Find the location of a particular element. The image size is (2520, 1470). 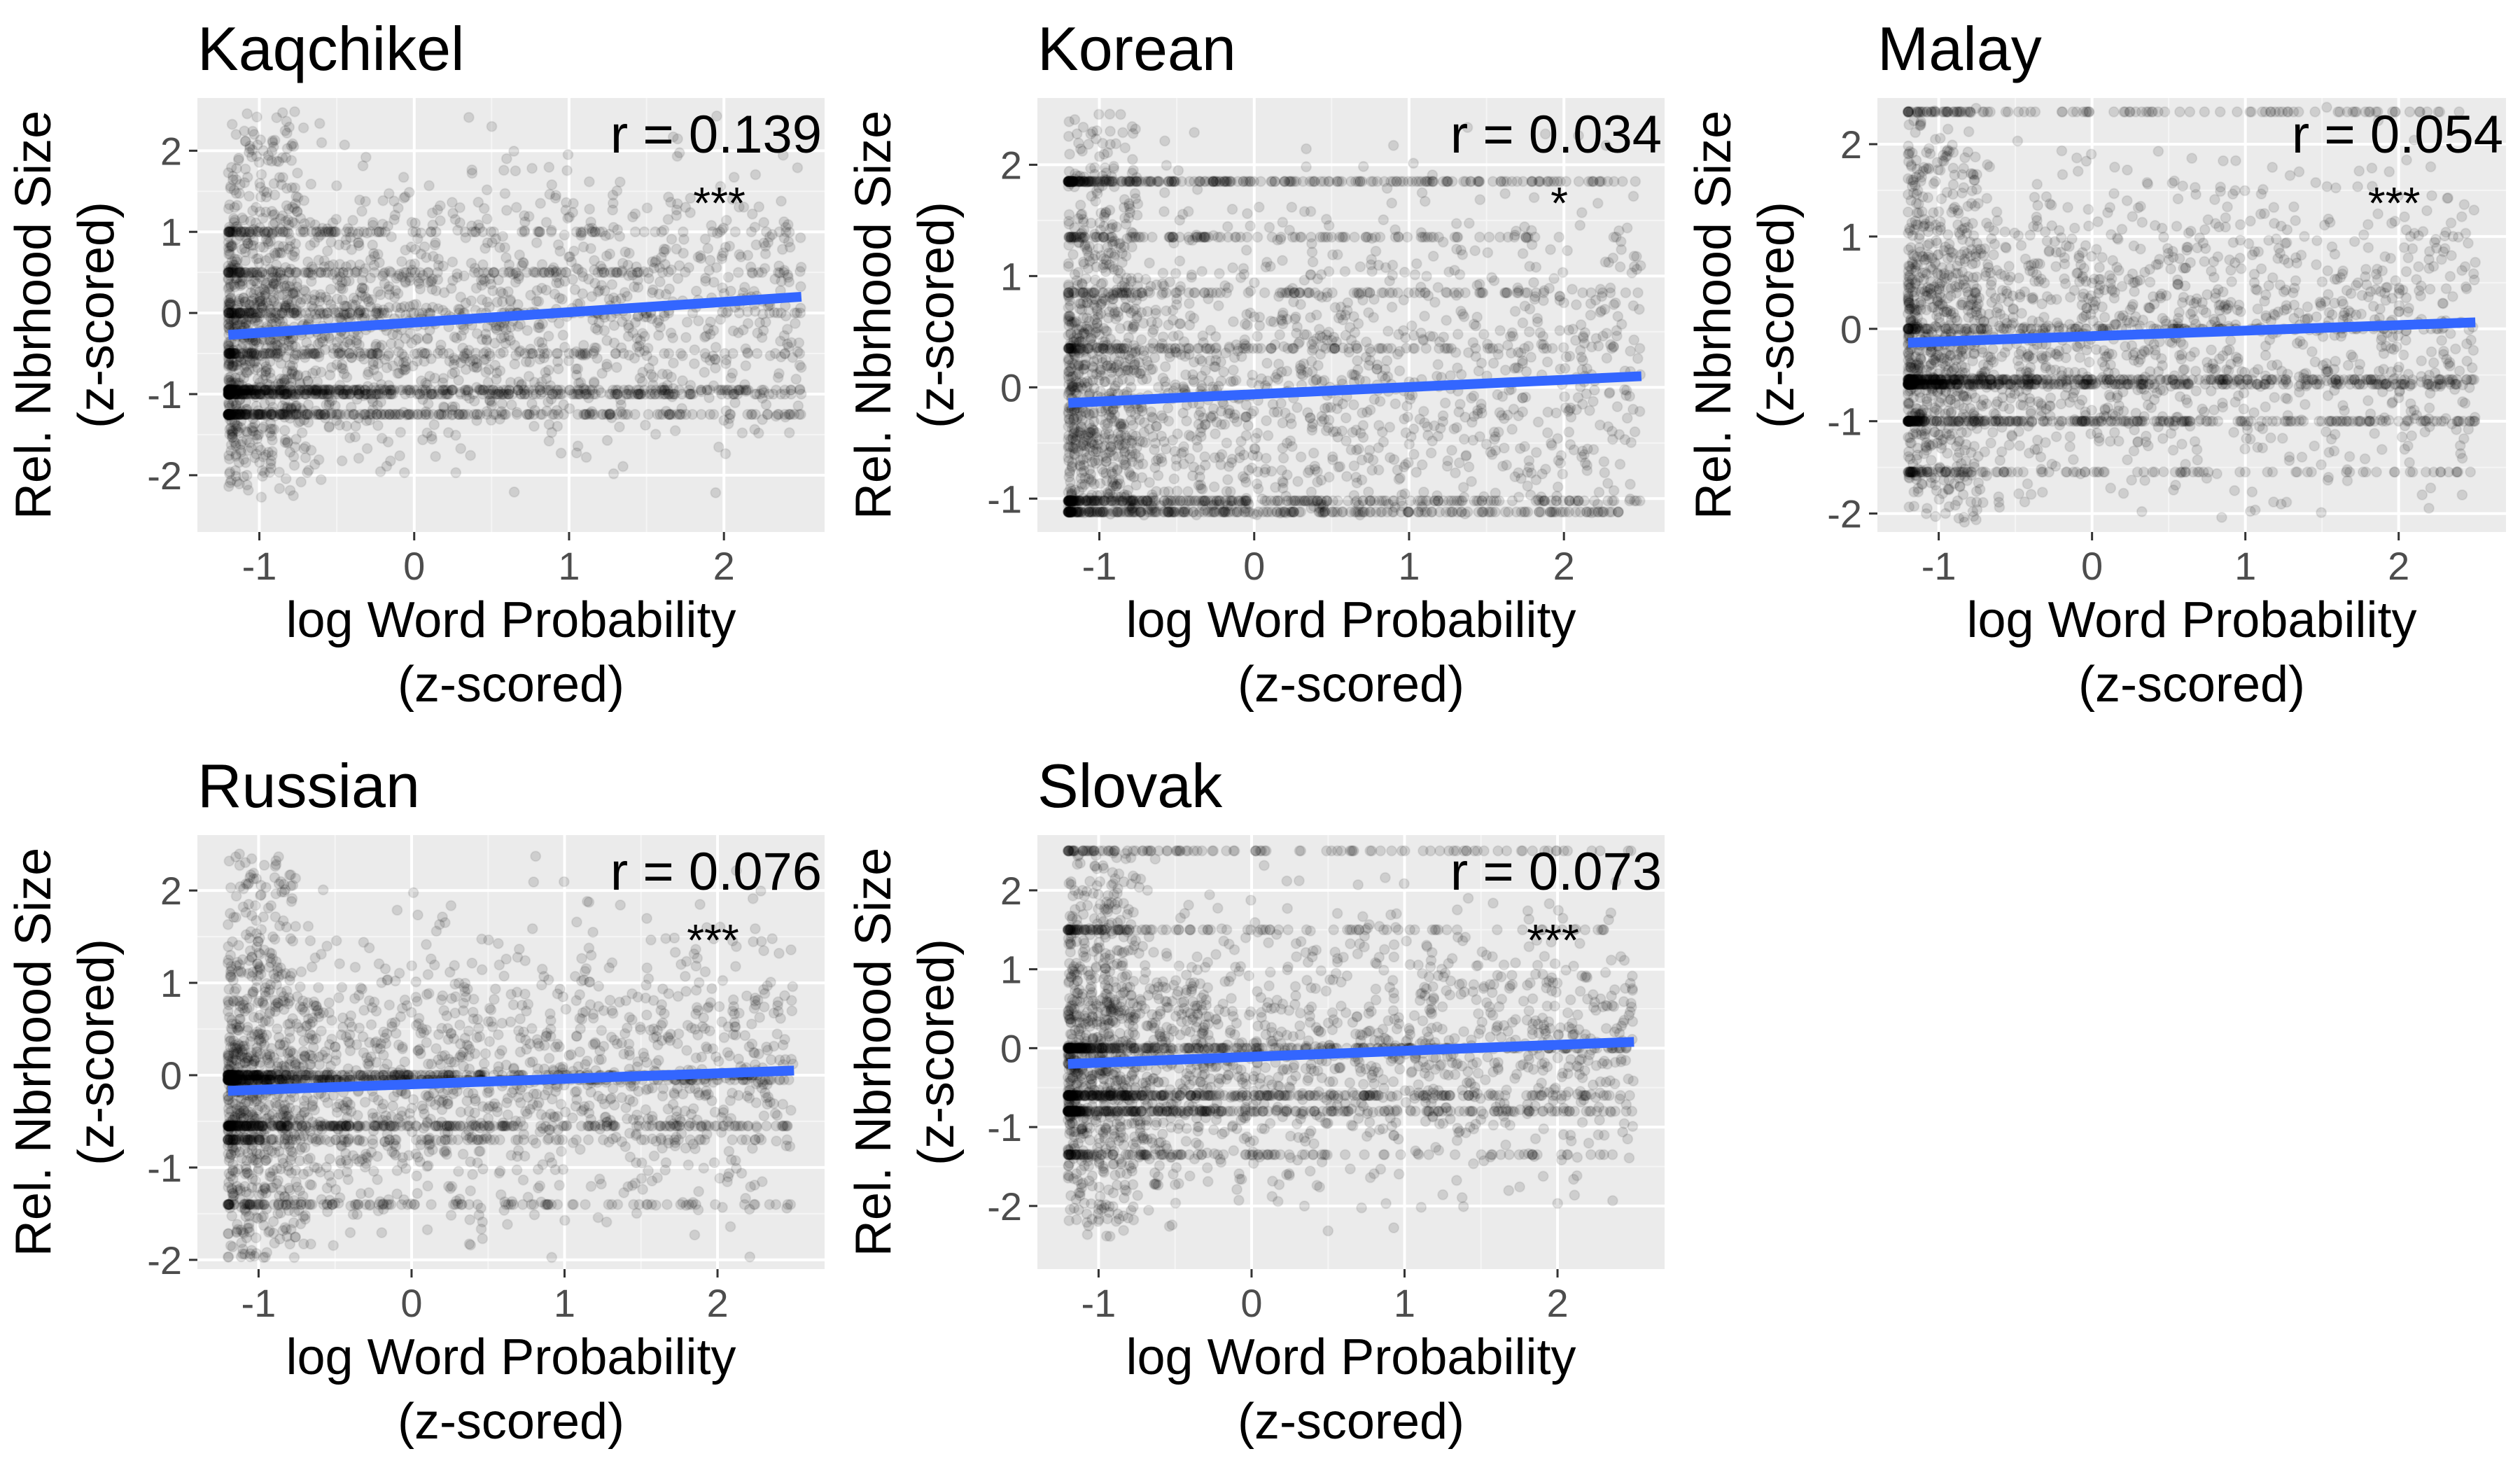

chart-0-x-axis-title: log Word Probability is located at coordinates (511, 620).